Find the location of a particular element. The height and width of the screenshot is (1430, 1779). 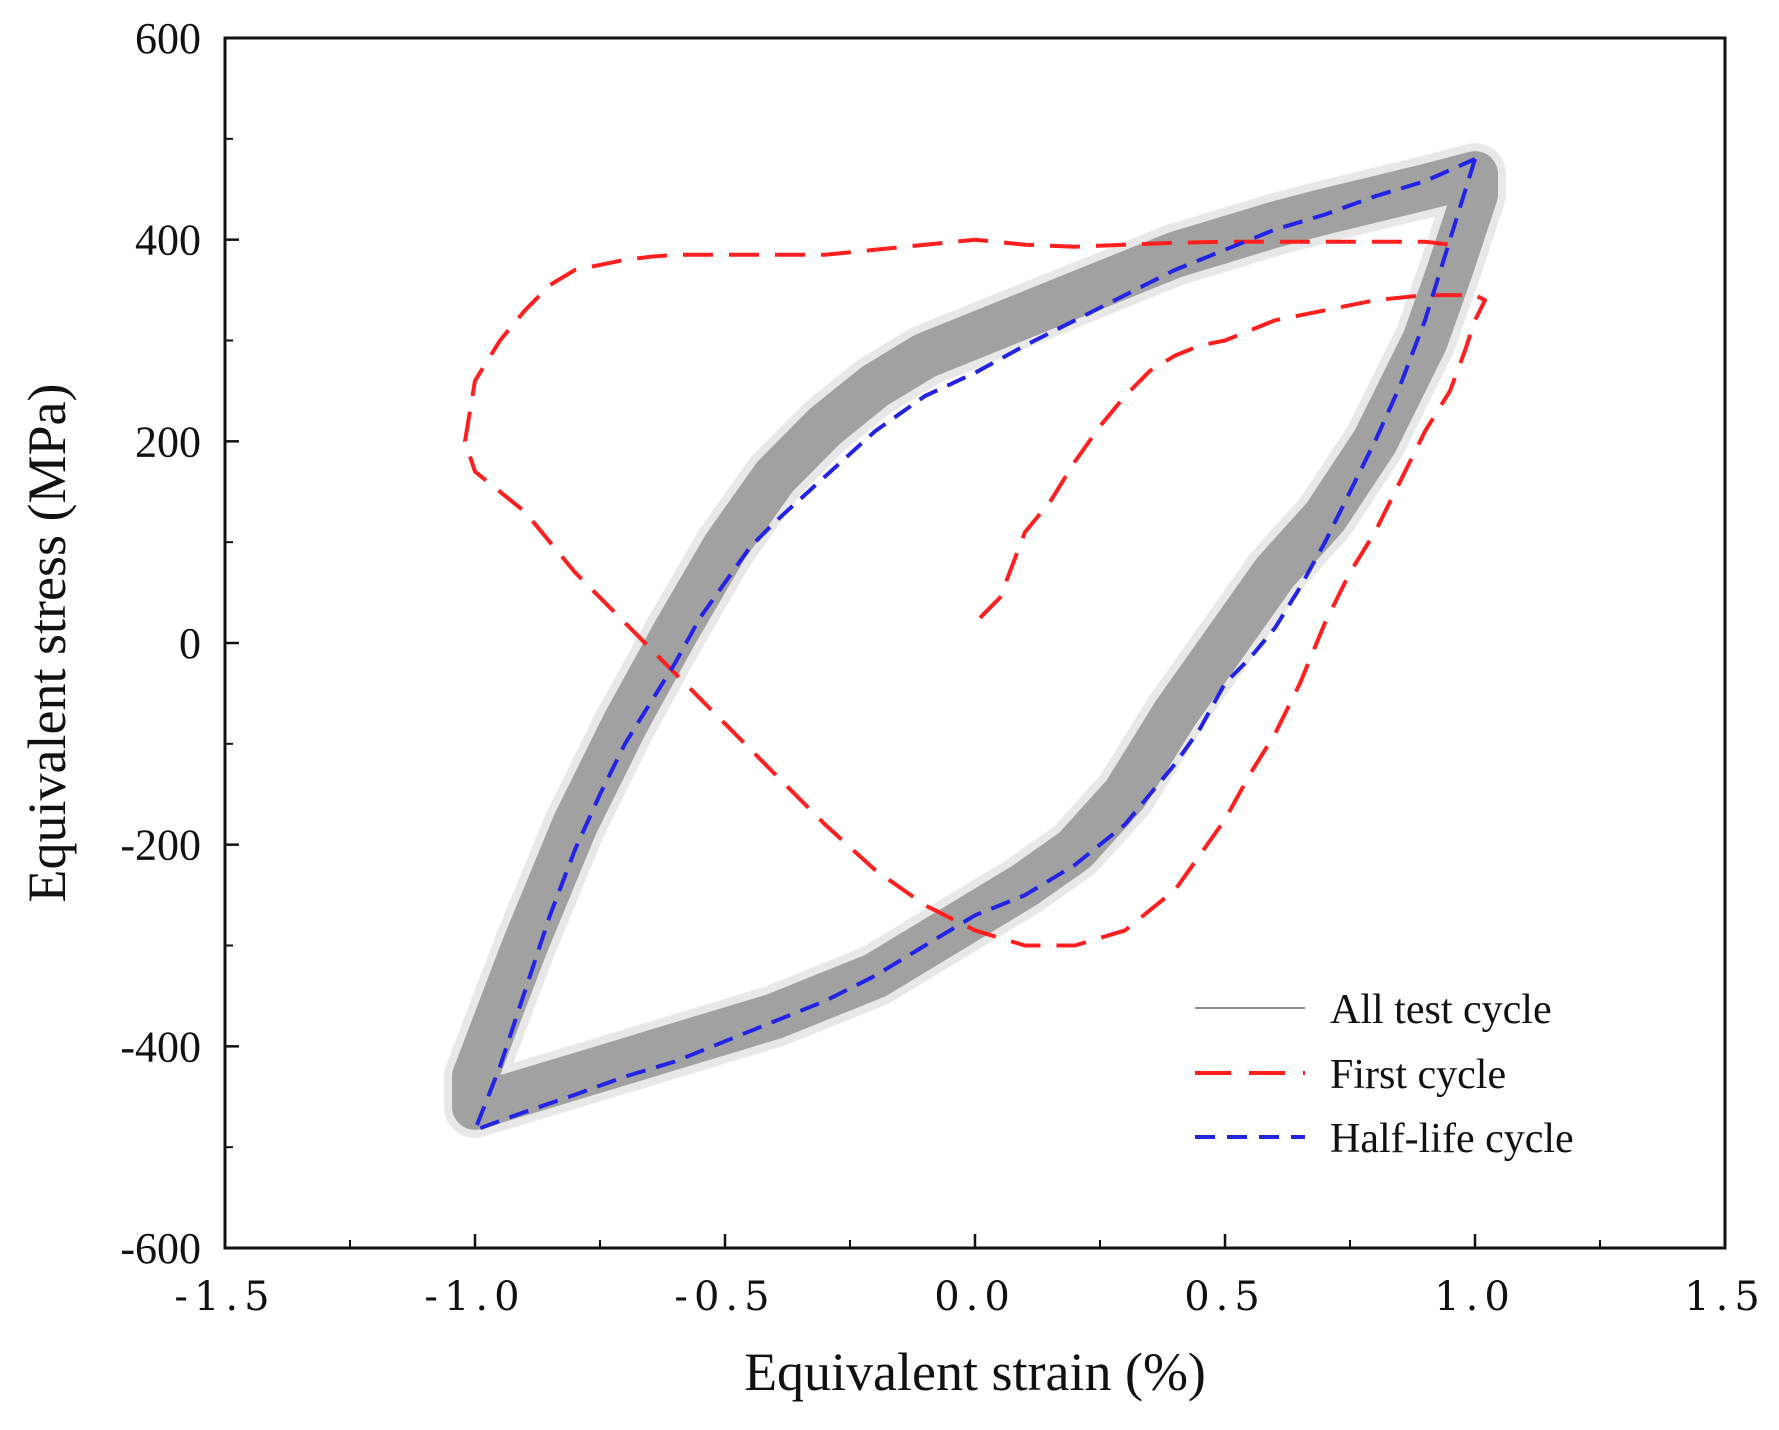

y-tick-label: -200 is located at coordinates (160, 845).